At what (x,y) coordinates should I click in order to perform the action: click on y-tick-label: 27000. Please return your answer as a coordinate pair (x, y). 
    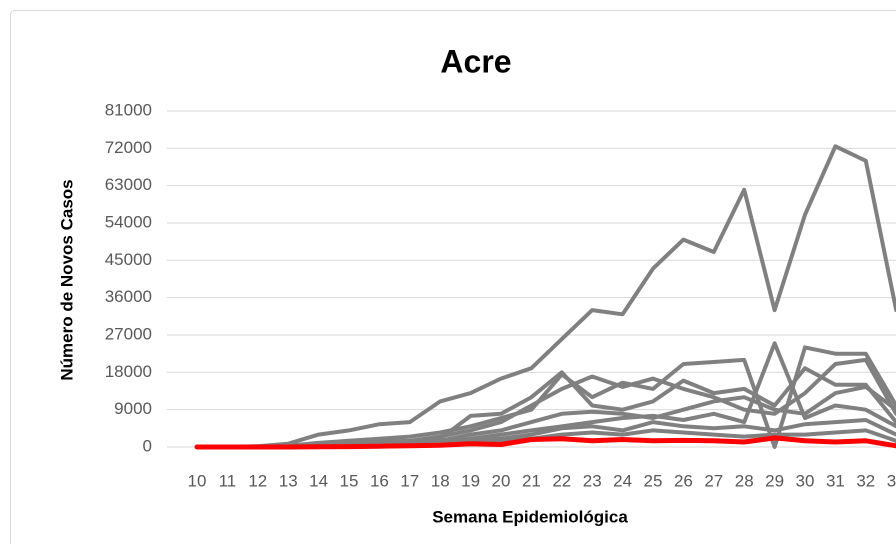
    Looking at the image, I should click on (128, 333).